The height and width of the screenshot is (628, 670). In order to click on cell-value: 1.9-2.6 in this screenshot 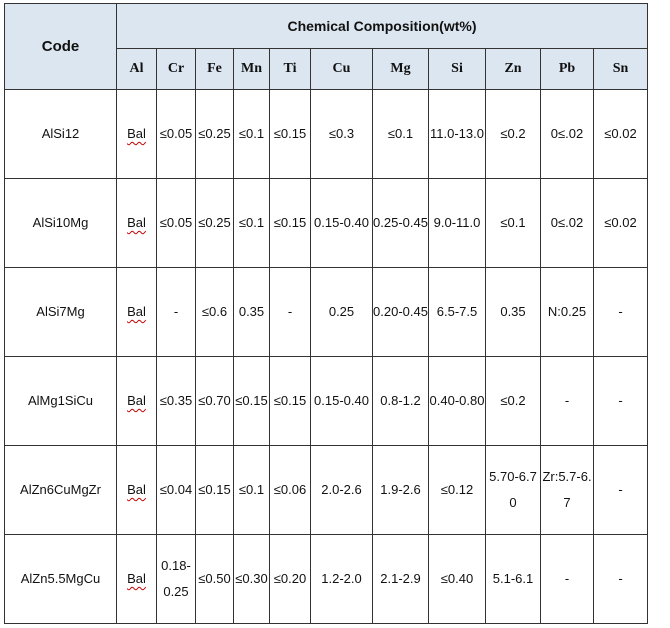, I will do `click(400, 490)`.